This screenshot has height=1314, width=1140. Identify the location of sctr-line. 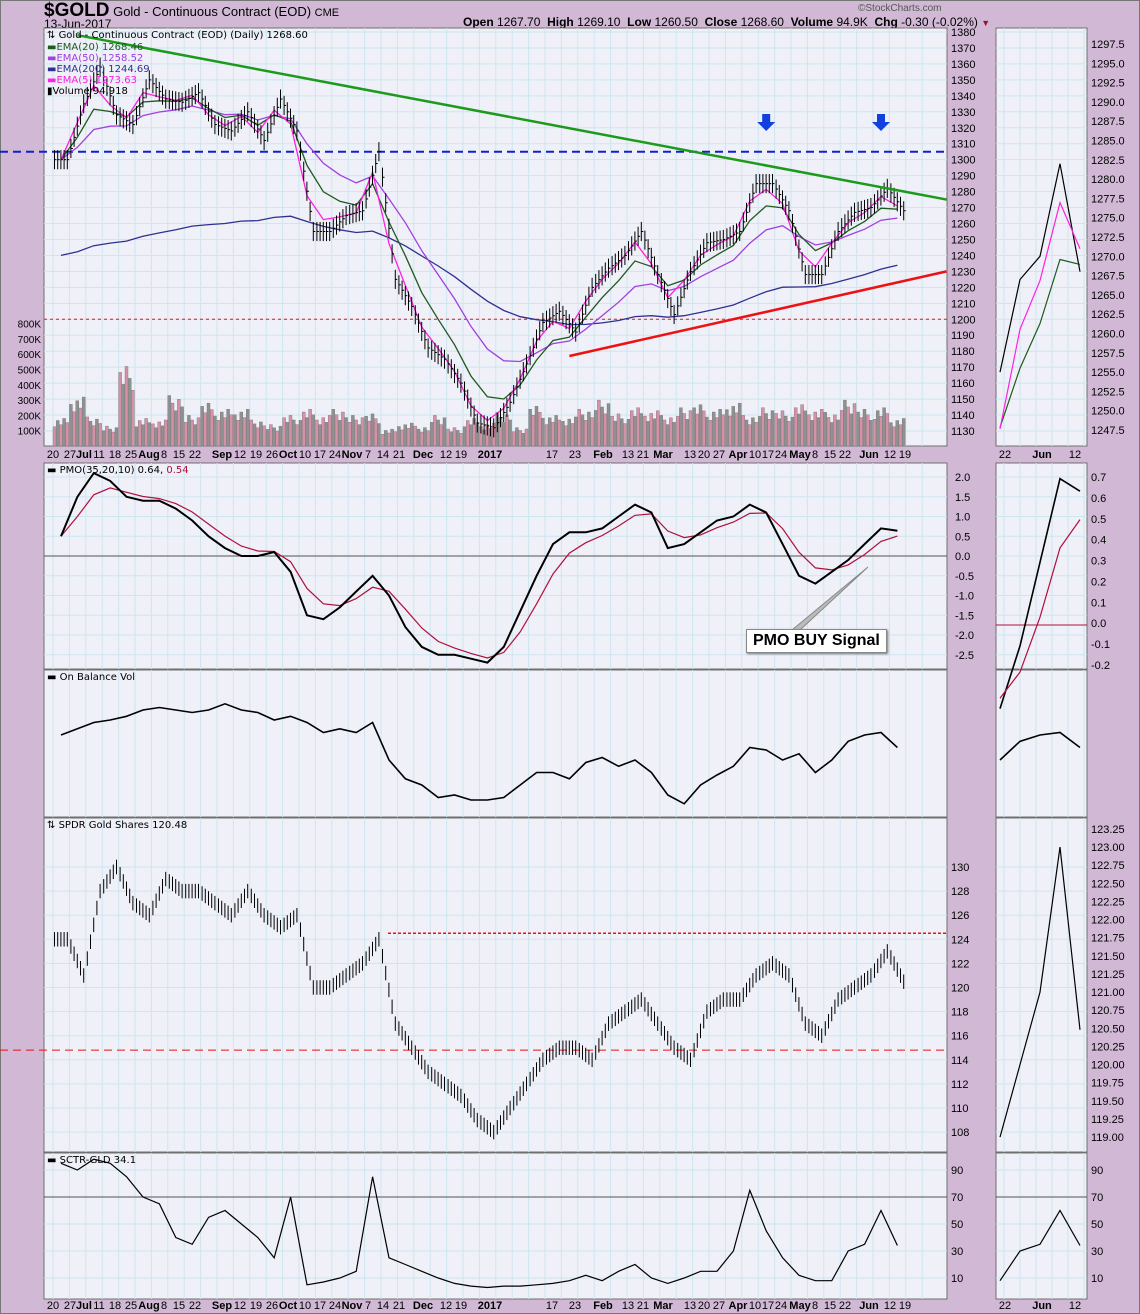
(479, 1223).